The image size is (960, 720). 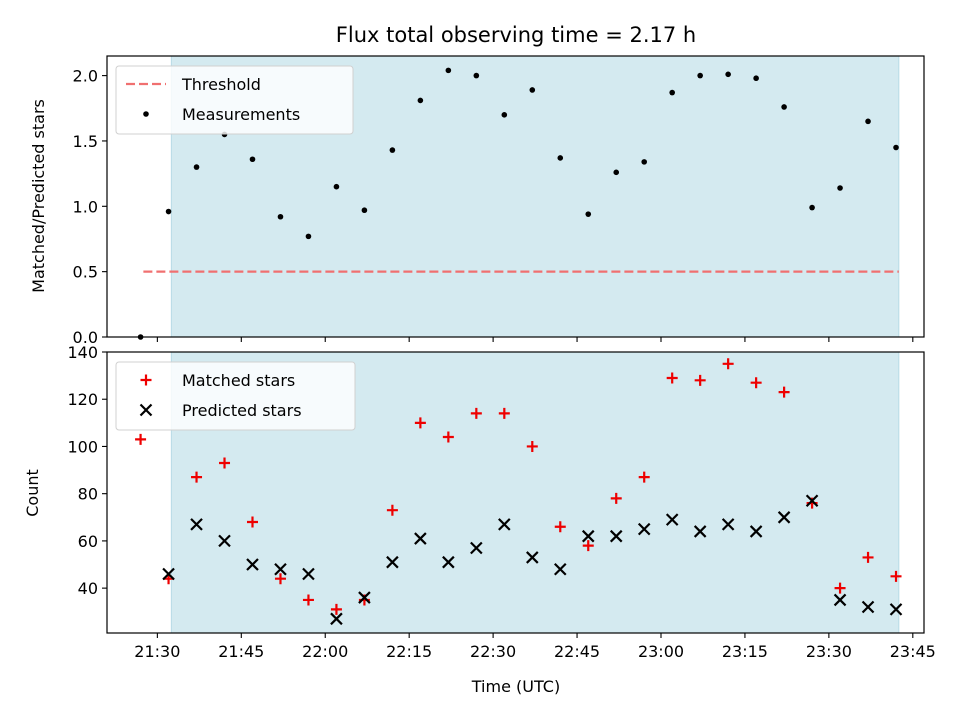 I want to click on x-tick-label: 21:45, so click(x=241, y=651).